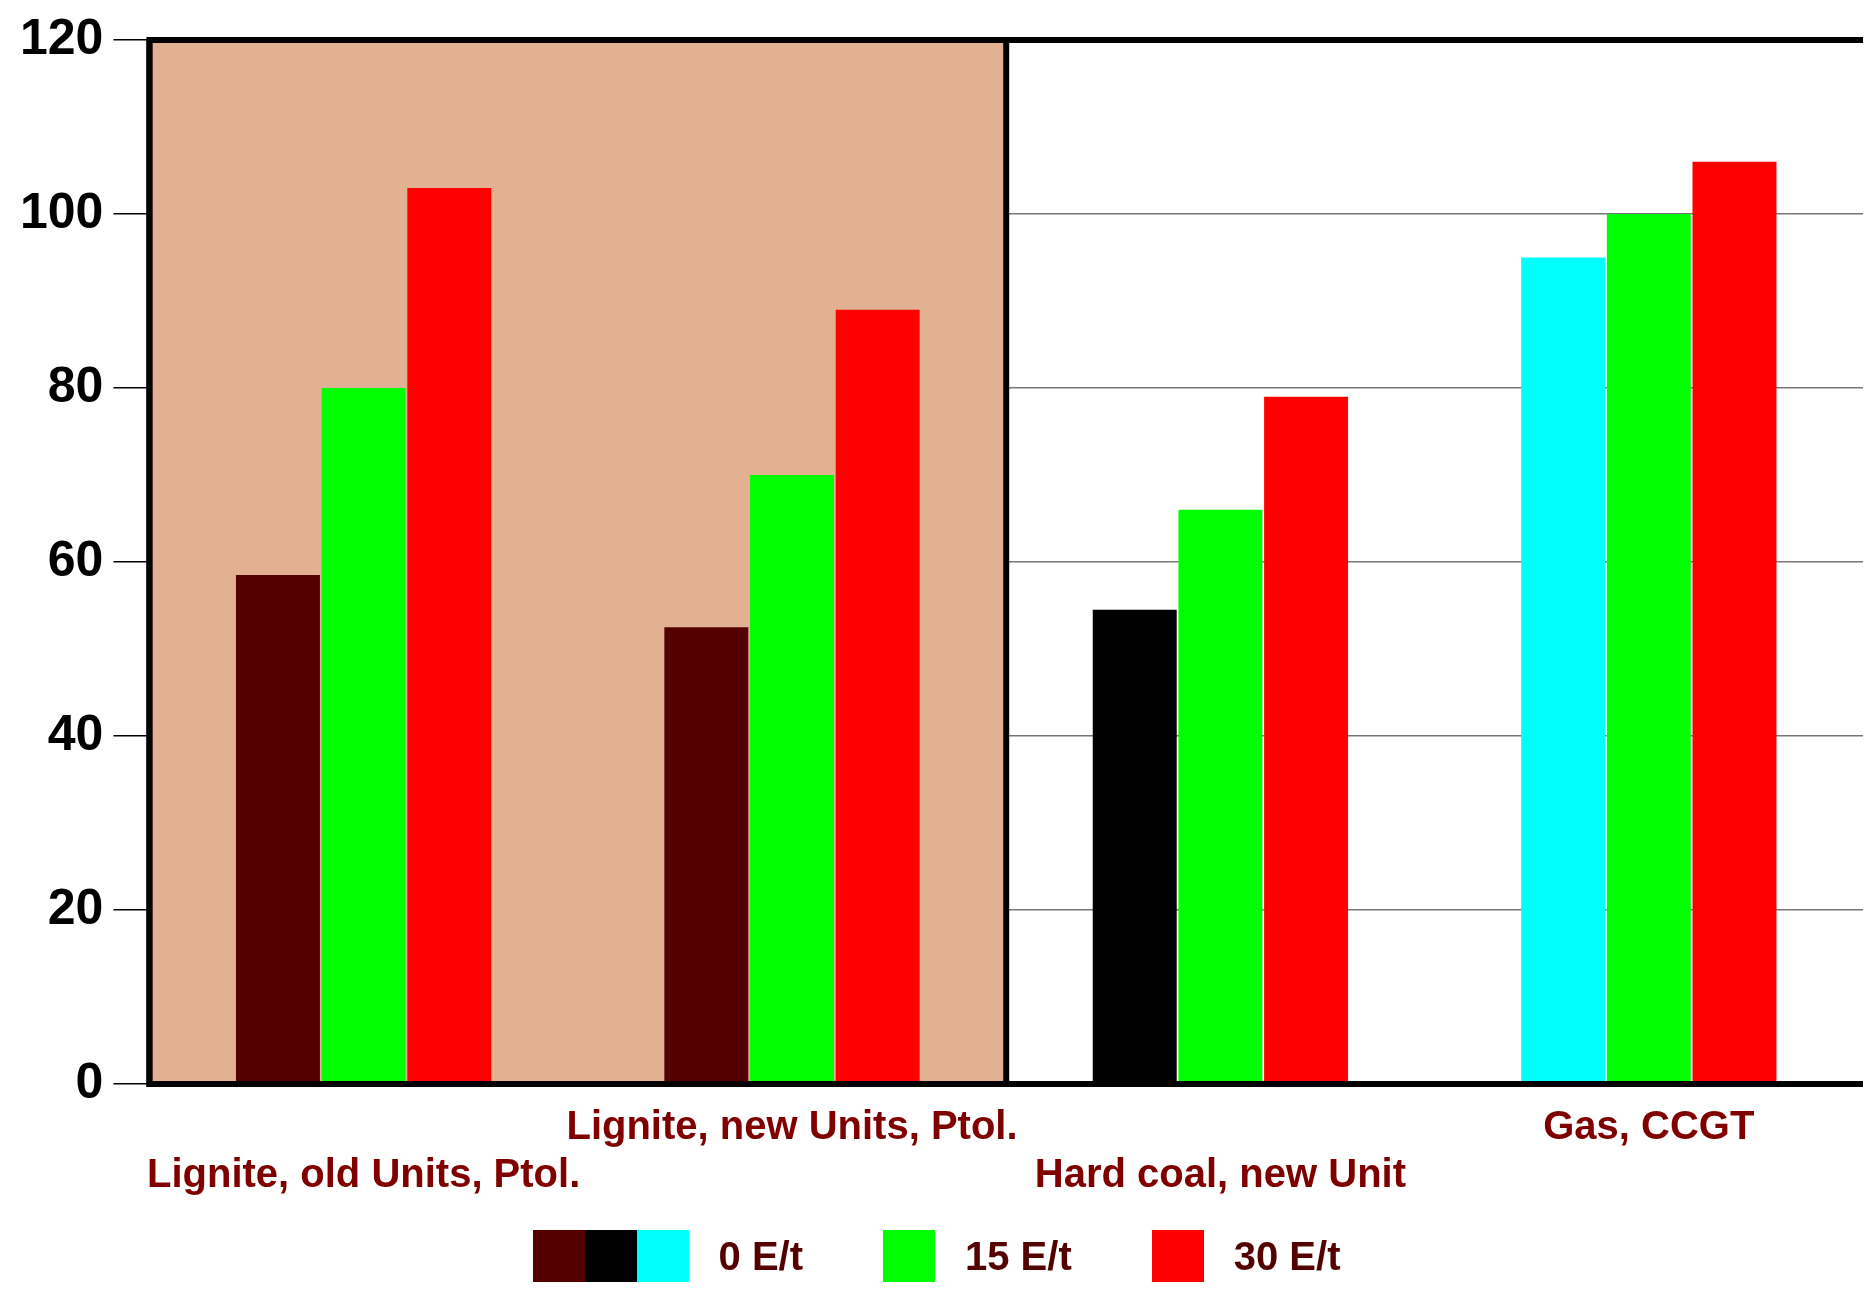 The height and width of the screenshot is (1316, 1873). What do you see at coordinates (75, 906) in the screenshot?
I see `y-tick-label: 20` at bounding box center [75, 906].